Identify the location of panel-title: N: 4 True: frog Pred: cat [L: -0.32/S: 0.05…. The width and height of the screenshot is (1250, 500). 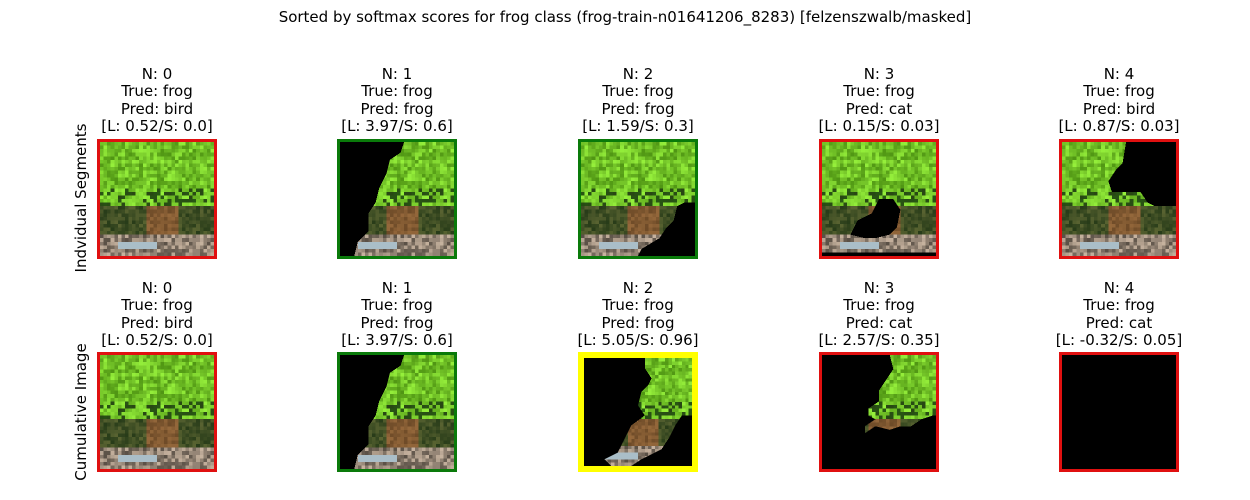
(1119, 314).